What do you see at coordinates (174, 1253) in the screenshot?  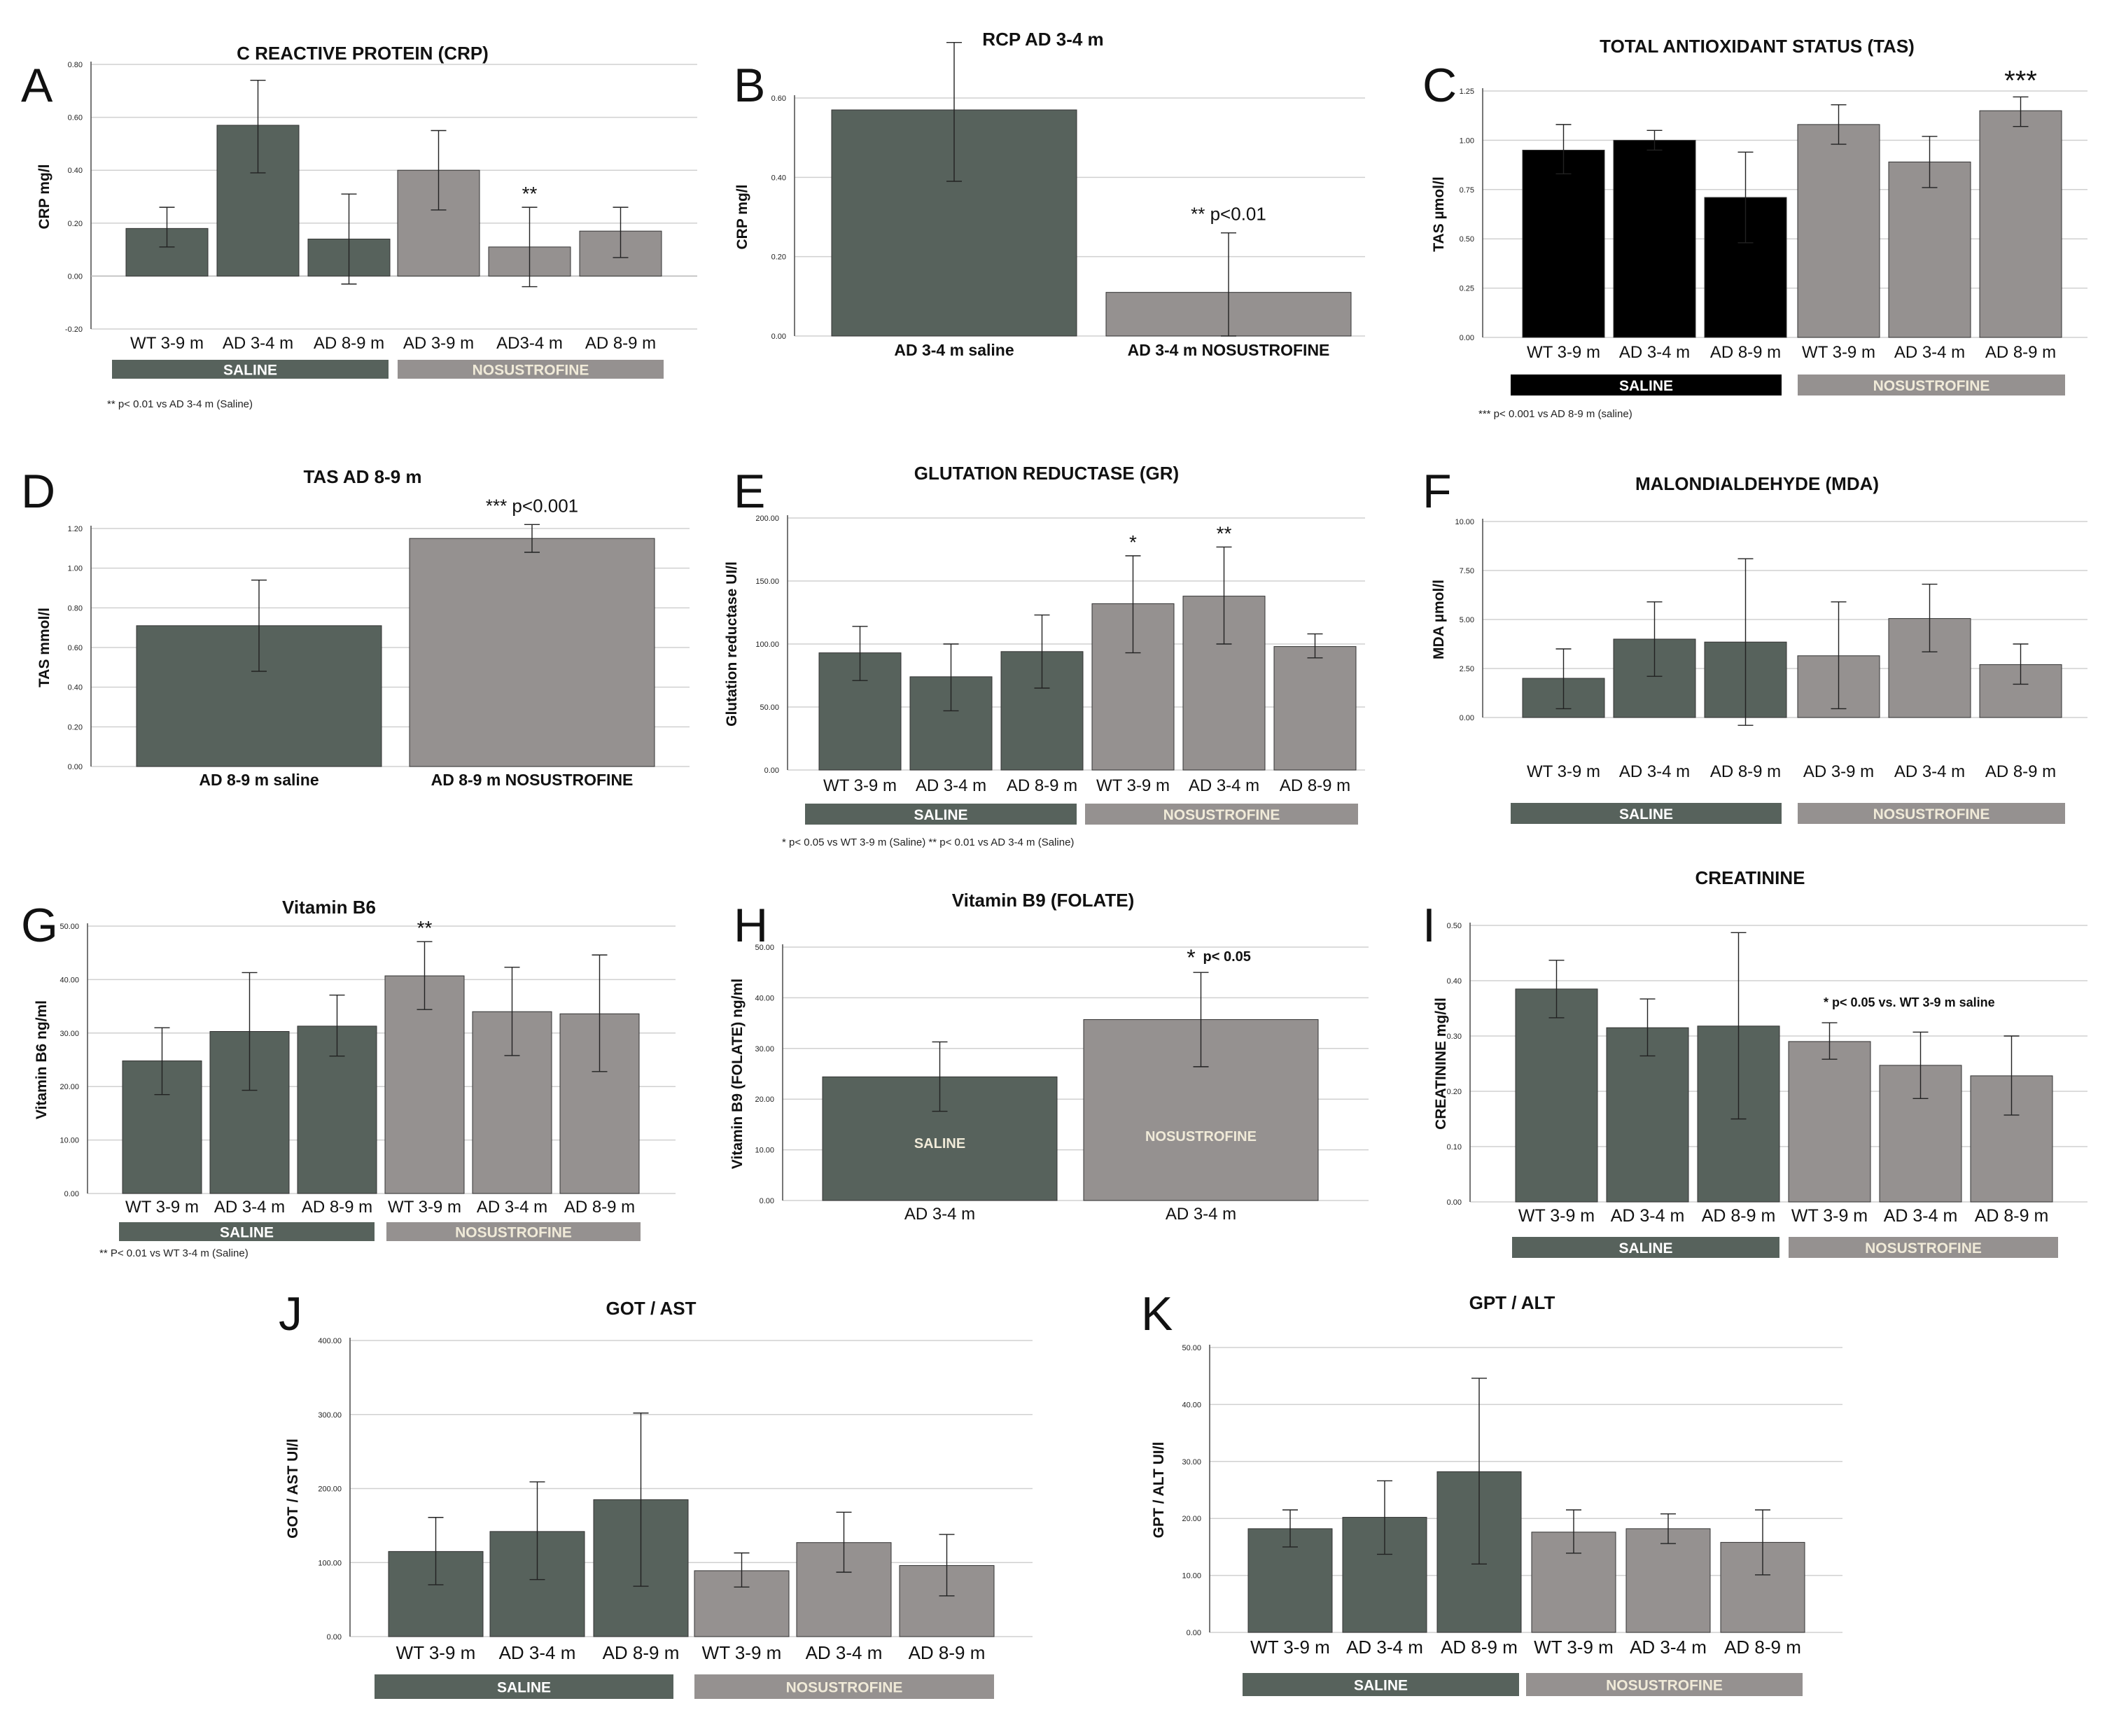 I see `footnote: ** P< 0.01 vs WT 3-4 m (Saline)` at bounding box center [174, 1253].